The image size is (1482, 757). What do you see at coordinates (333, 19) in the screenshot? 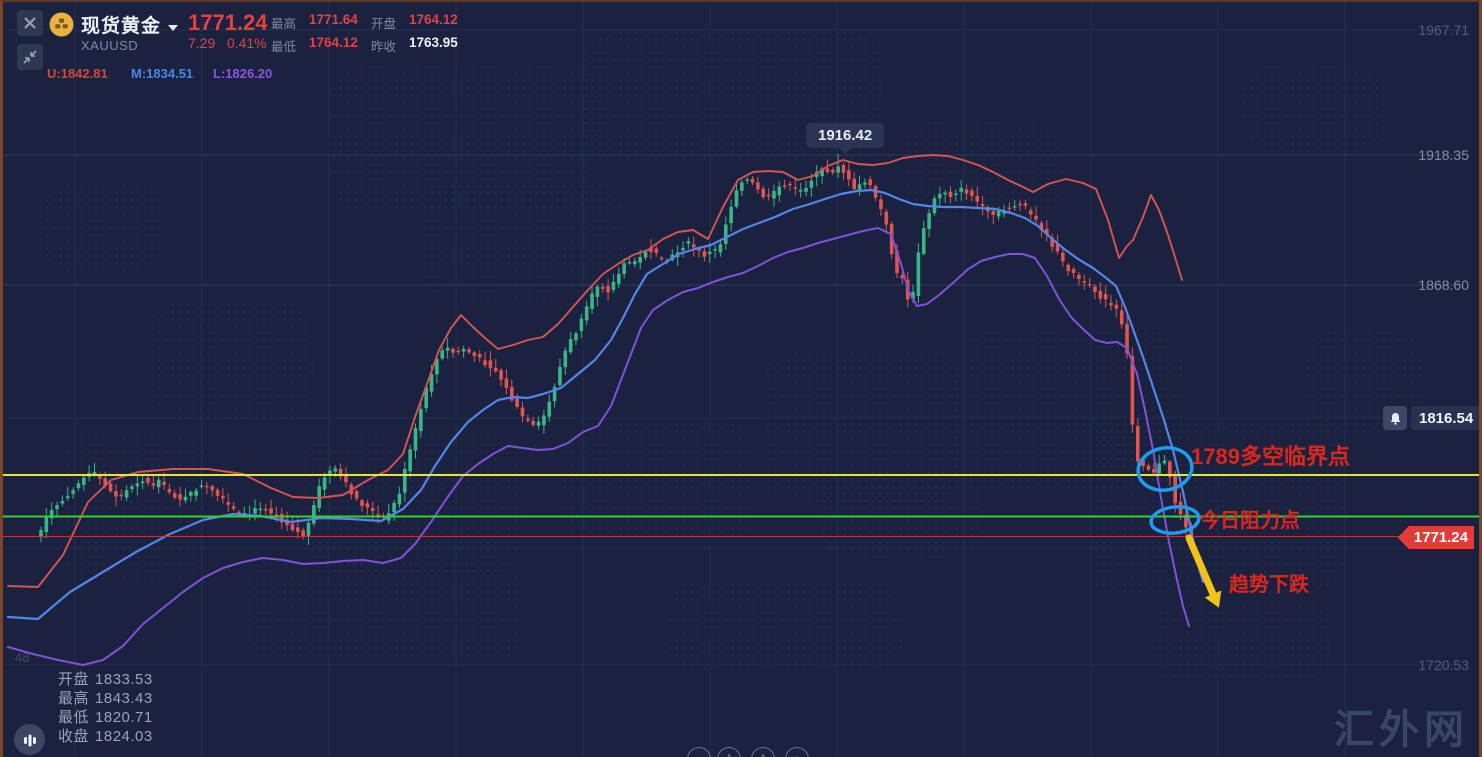
I see `stat-high-value: 1771.64` at bounding box center [333, 19].